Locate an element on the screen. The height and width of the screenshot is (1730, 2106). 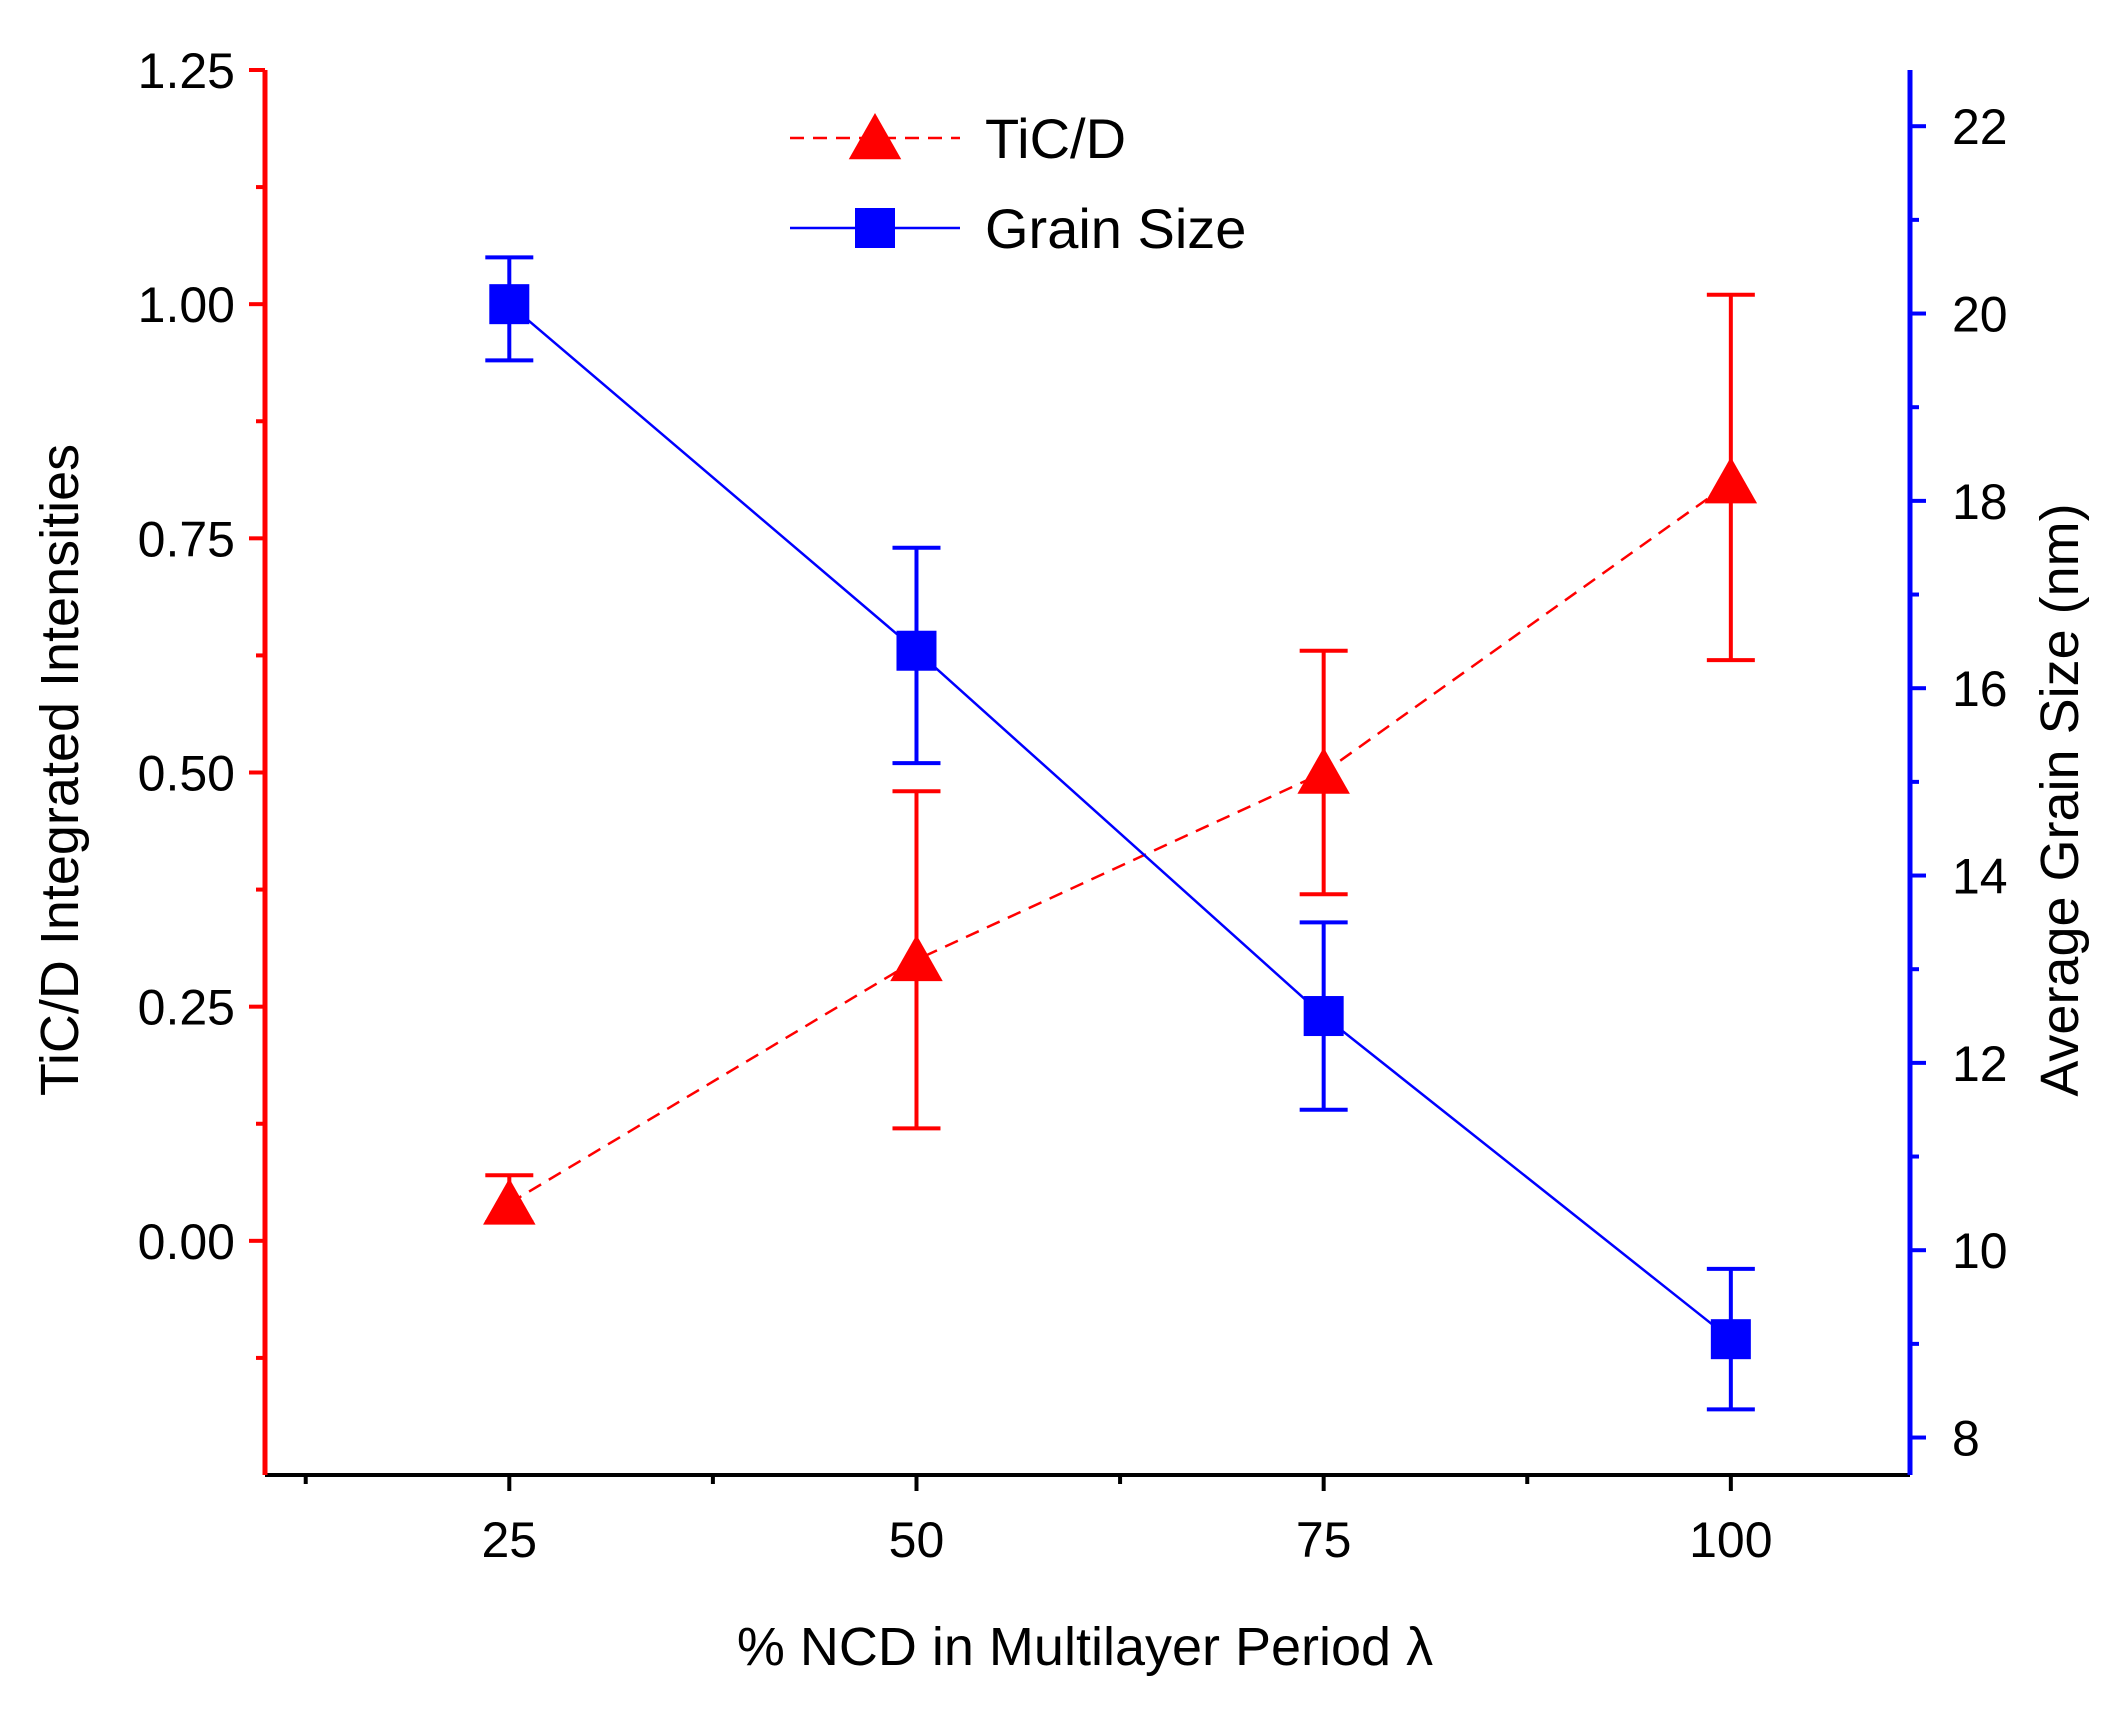
x-tick-label: 25 is located at coordinates (509, 1540).